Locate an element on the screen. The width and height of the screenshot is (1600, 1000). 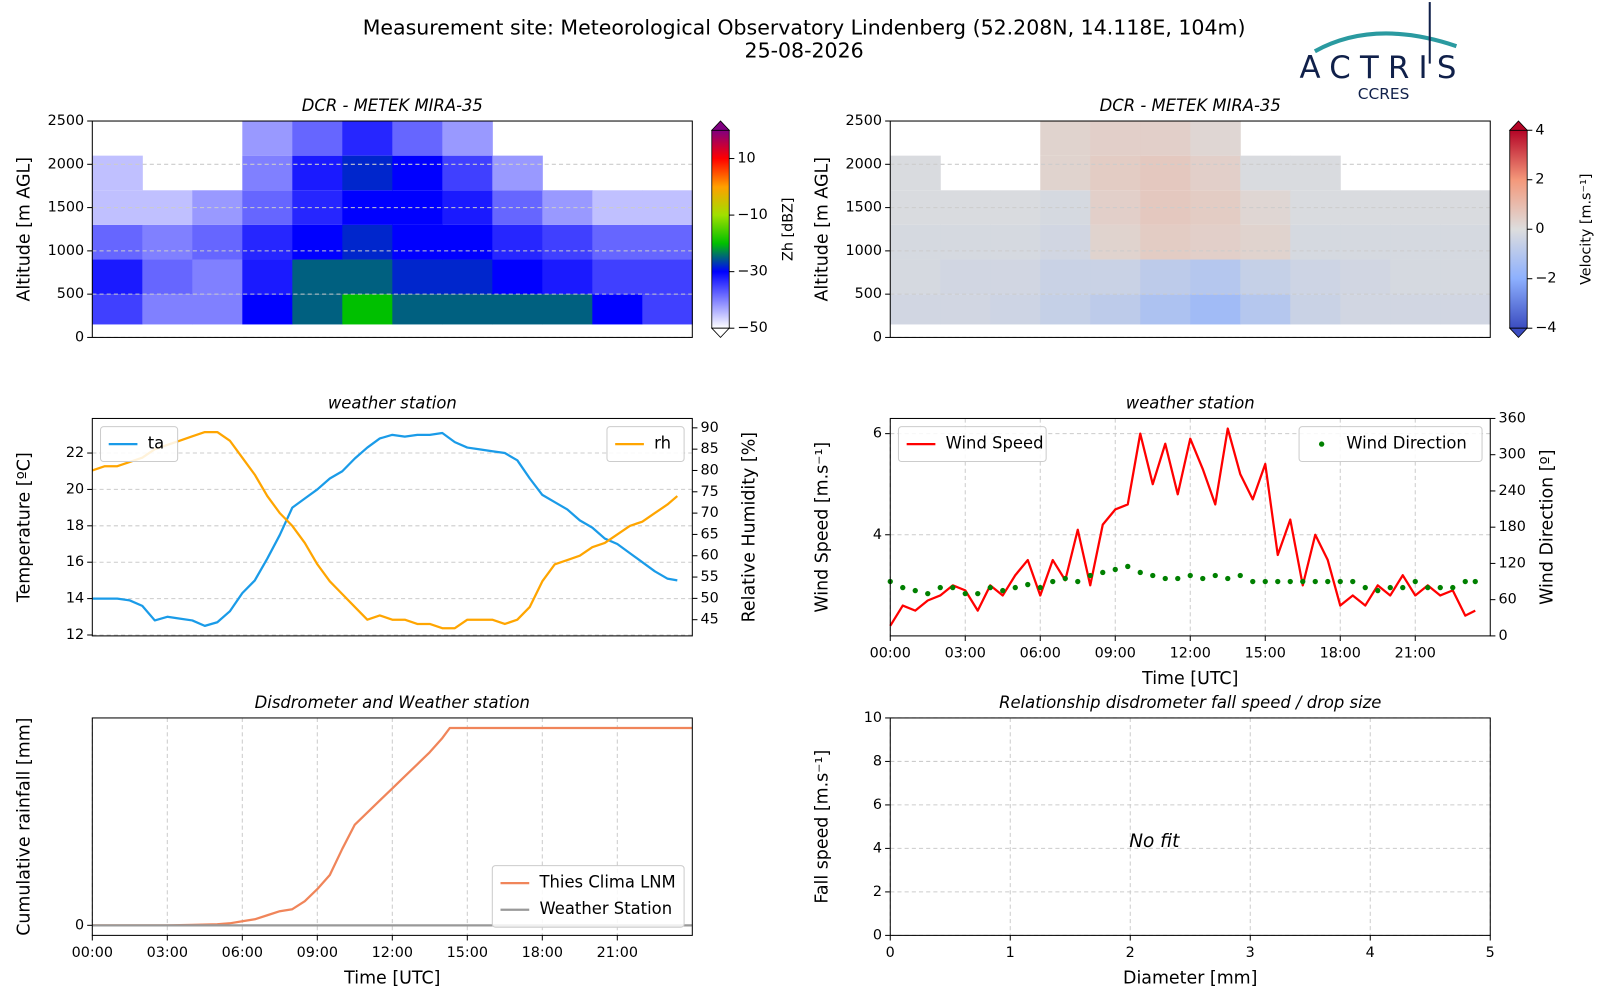
x-tick-label: 03:00 is located at coordinates (965, 653).